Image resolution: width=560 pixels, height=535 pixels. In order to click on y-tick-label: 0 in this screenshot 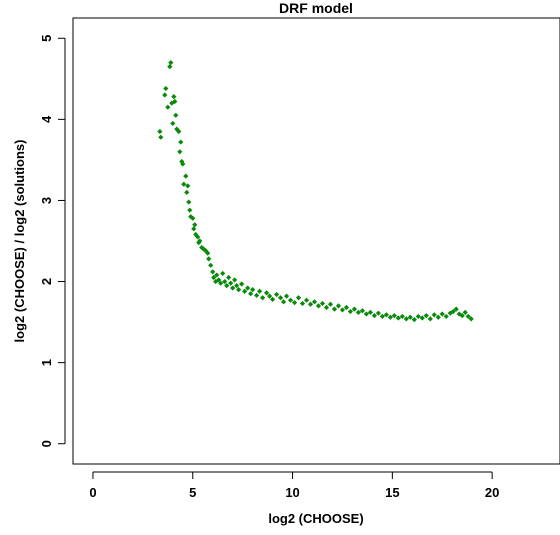, I will do `click(46, 443)`.